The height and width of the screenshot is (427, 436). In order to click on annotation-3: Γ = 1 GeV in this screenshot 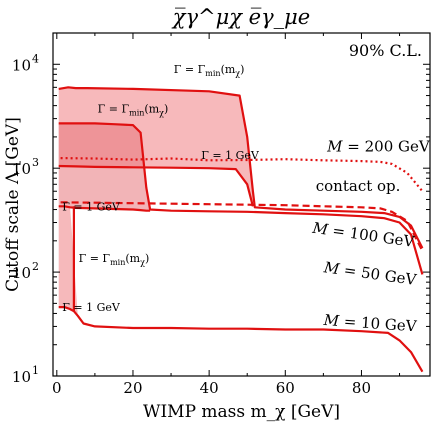, I will do `click(230, 155)`.